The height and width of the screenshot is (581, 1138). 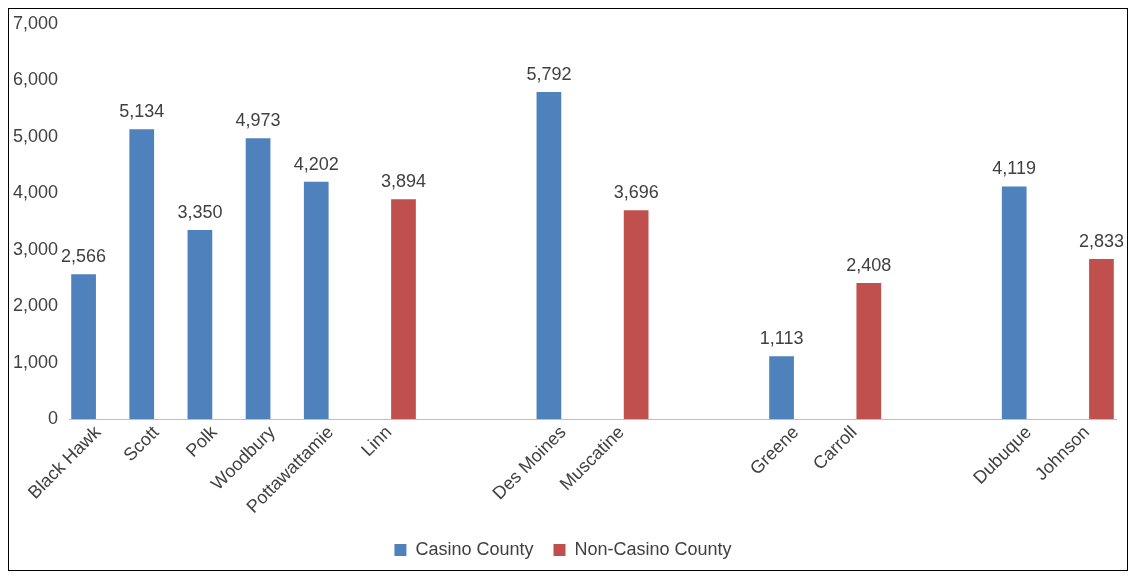 What do you see at coordinates (376, 441) in the screenshot?
I see `x-tick-label: Linn` at bounding box center [376, 441].